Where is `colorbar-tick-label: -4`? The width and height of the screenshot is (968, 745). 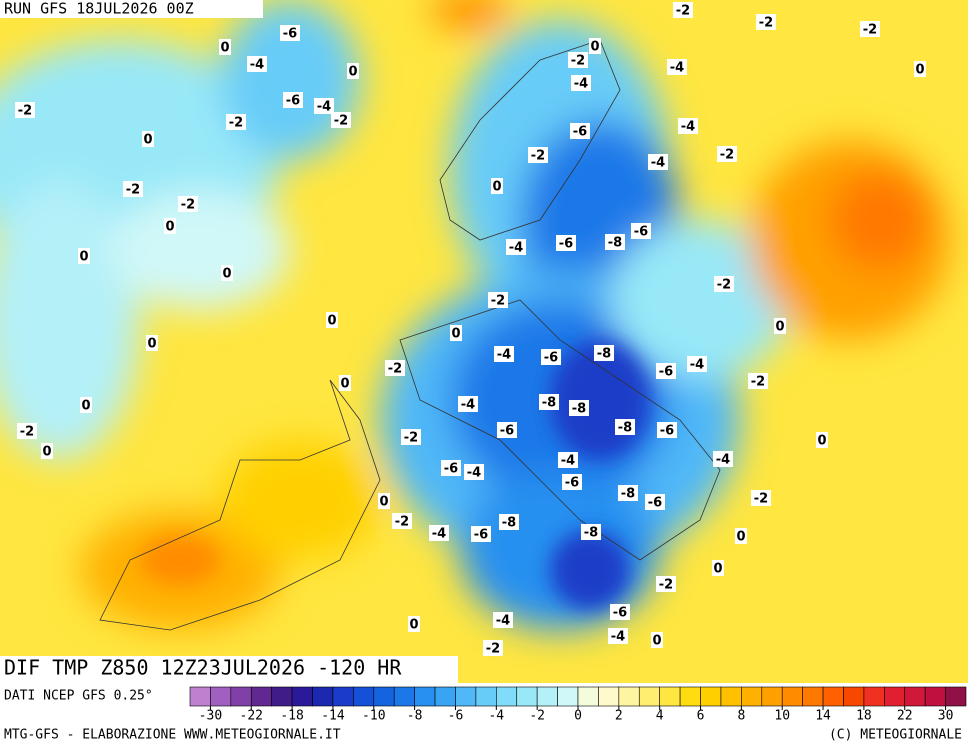 colorbar-tick-label: -4 is located at coordinates (496, 716).